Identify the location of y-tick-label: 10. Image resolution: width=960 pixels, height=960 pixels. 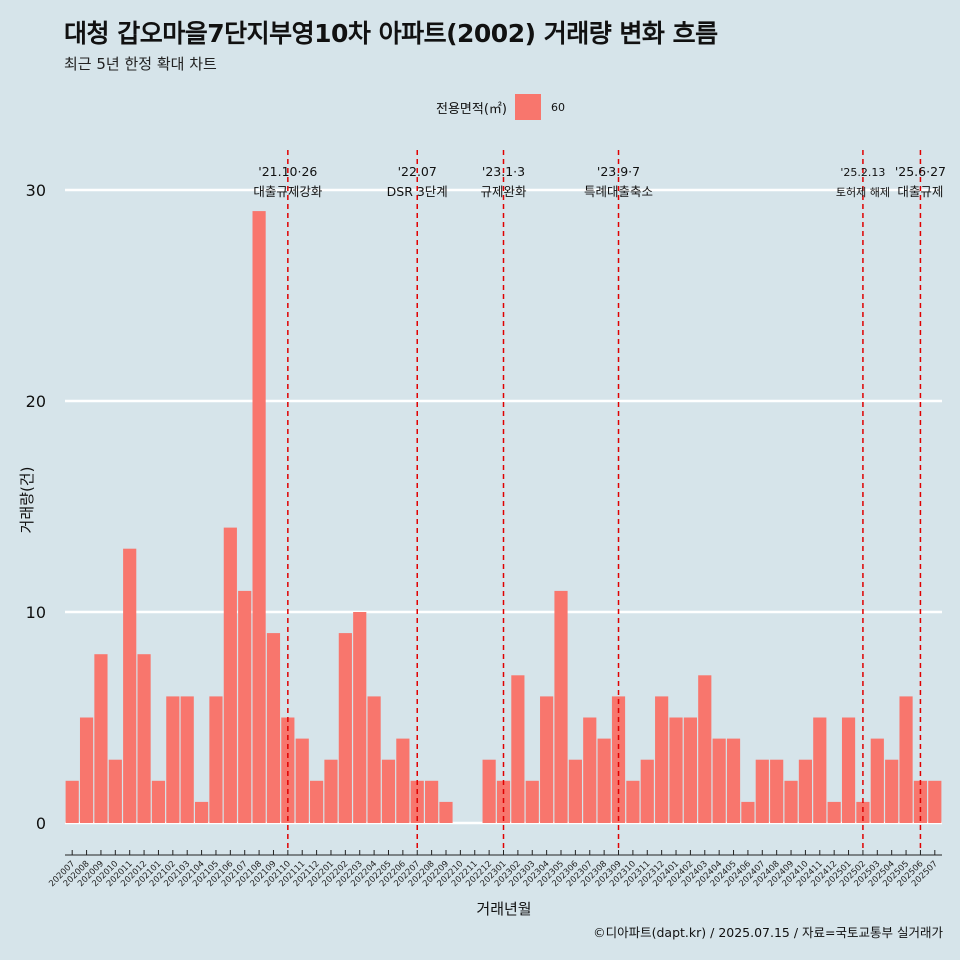
(36, 612).